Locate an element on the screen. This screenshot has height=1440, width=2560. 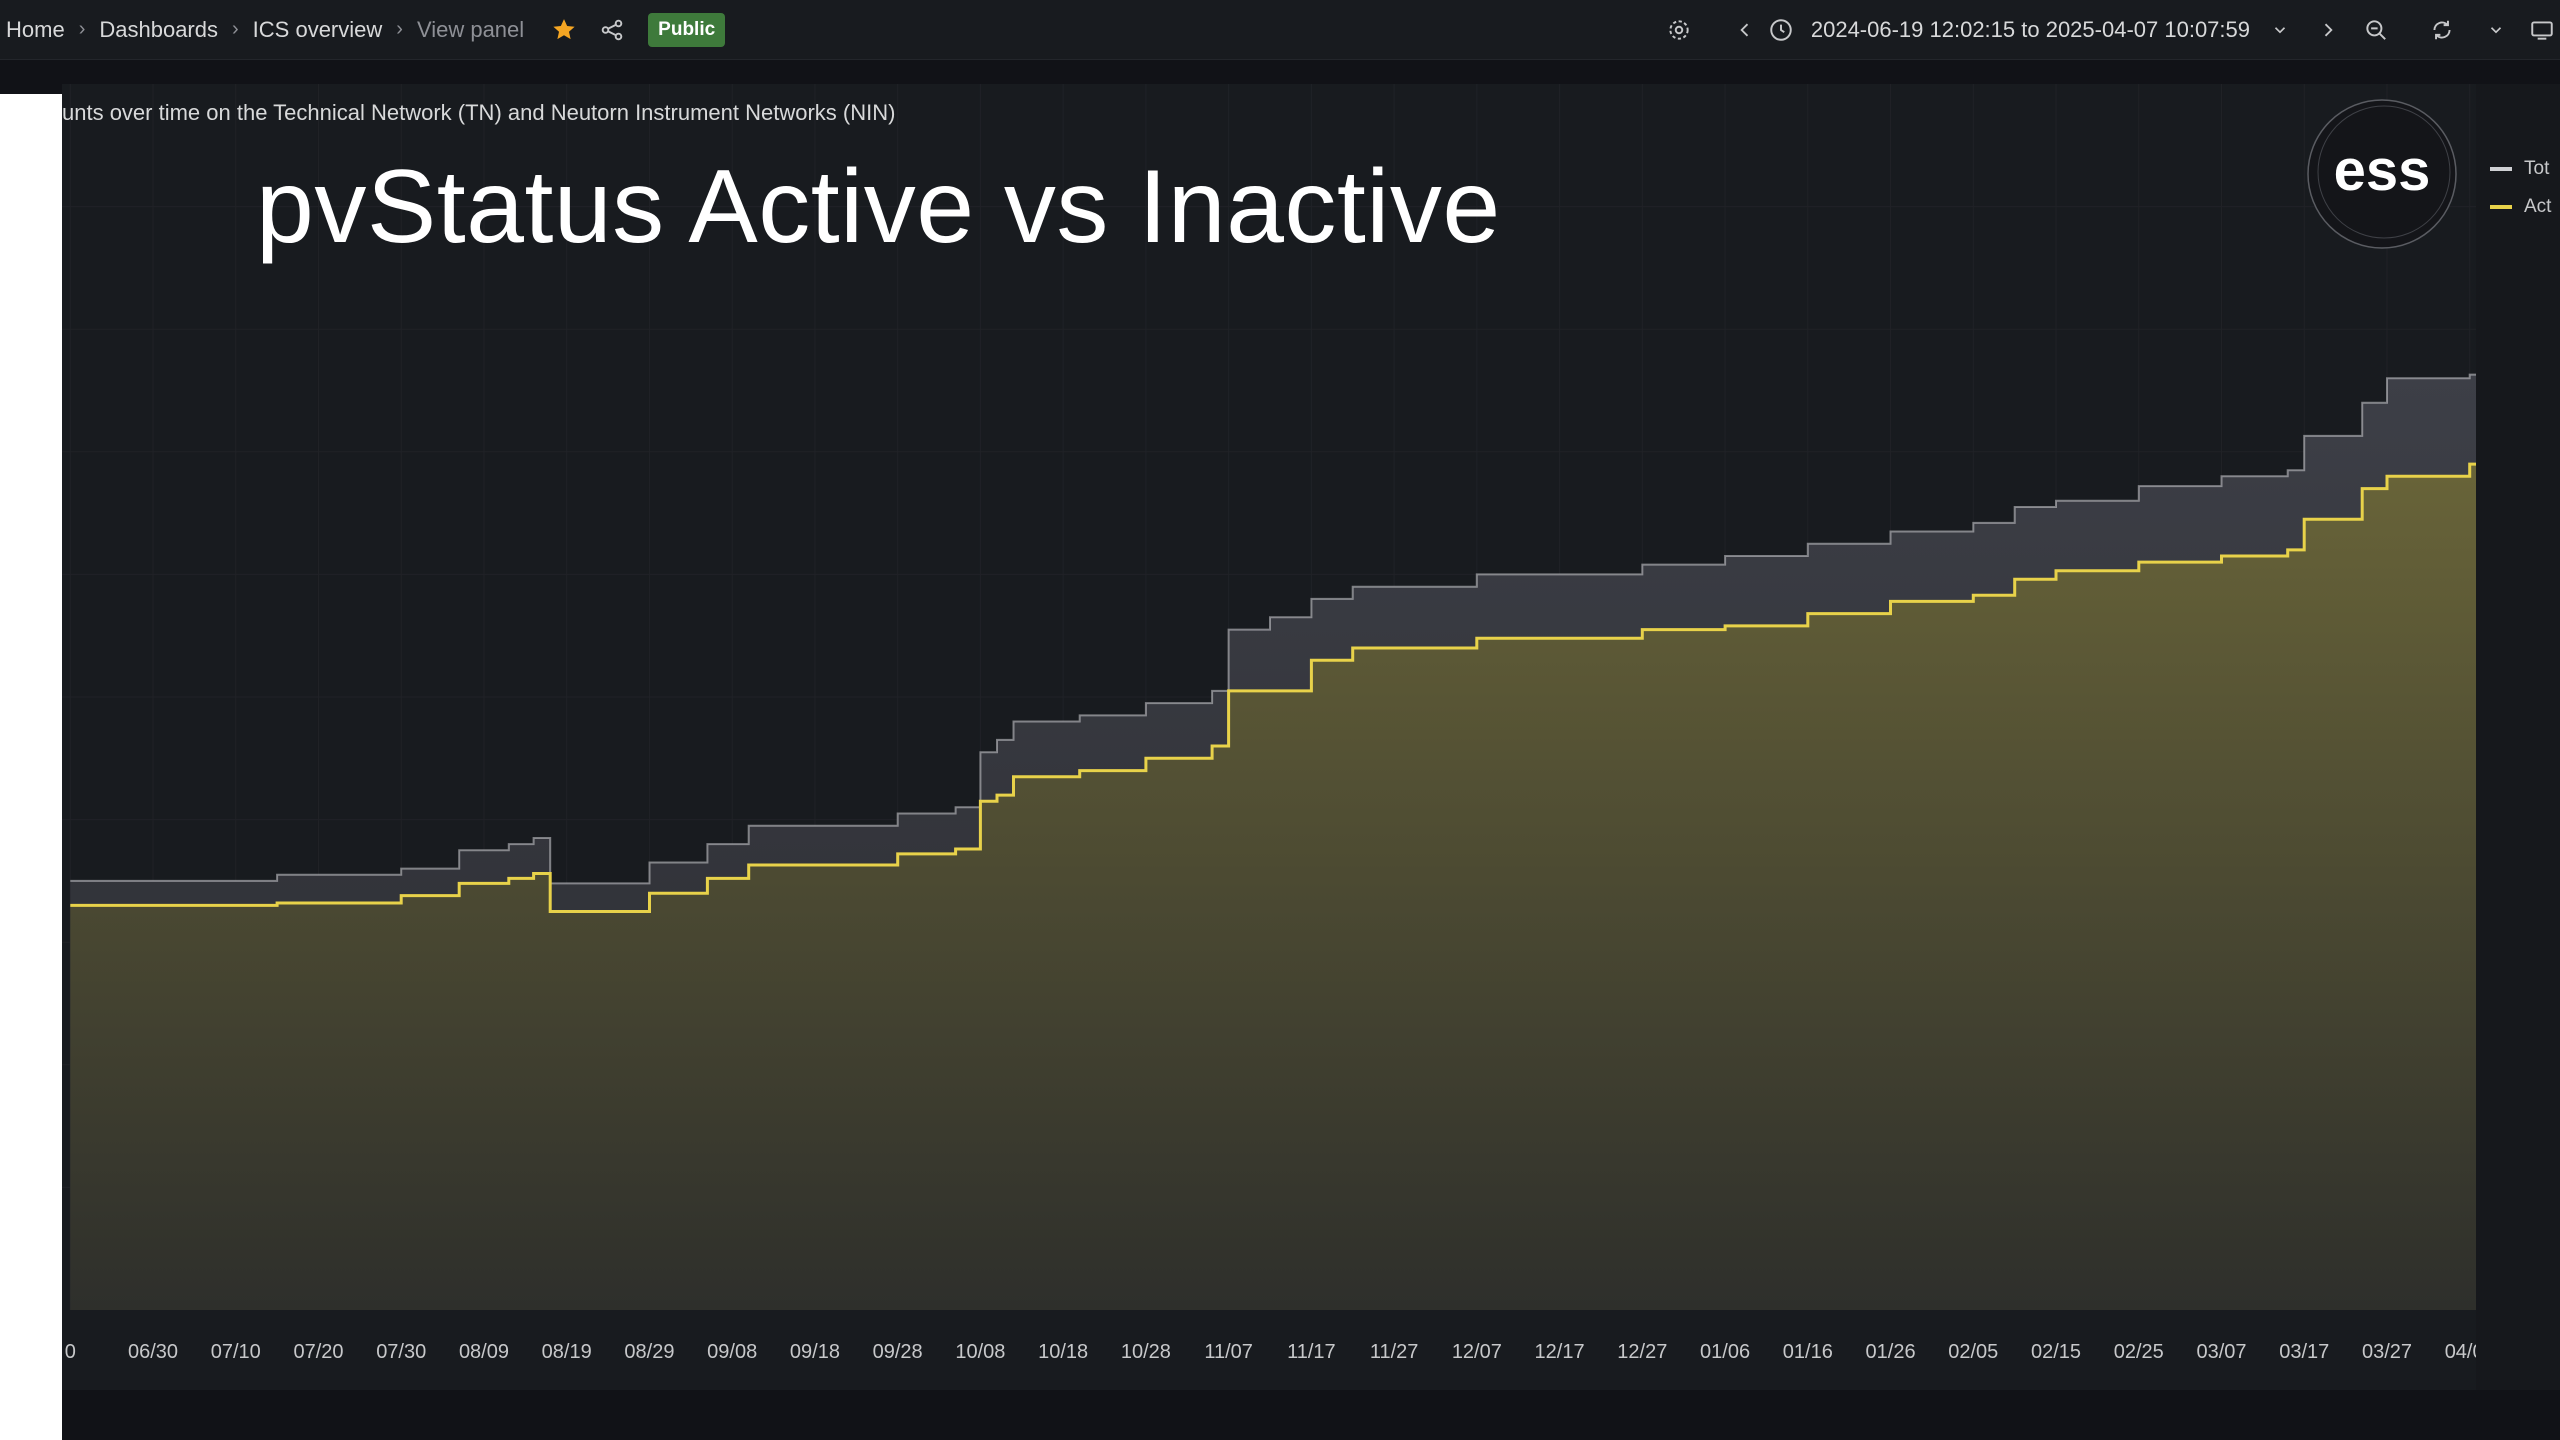
legend-label-active: Act is located at coordinates (2538, 206).